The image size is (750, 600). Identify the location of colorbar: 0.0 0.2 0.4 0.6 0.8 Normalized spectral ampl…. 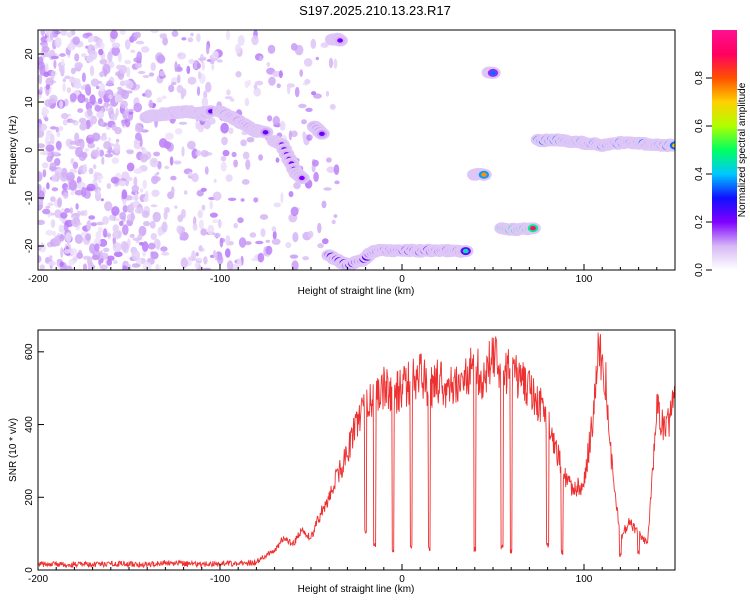
(721, 153).